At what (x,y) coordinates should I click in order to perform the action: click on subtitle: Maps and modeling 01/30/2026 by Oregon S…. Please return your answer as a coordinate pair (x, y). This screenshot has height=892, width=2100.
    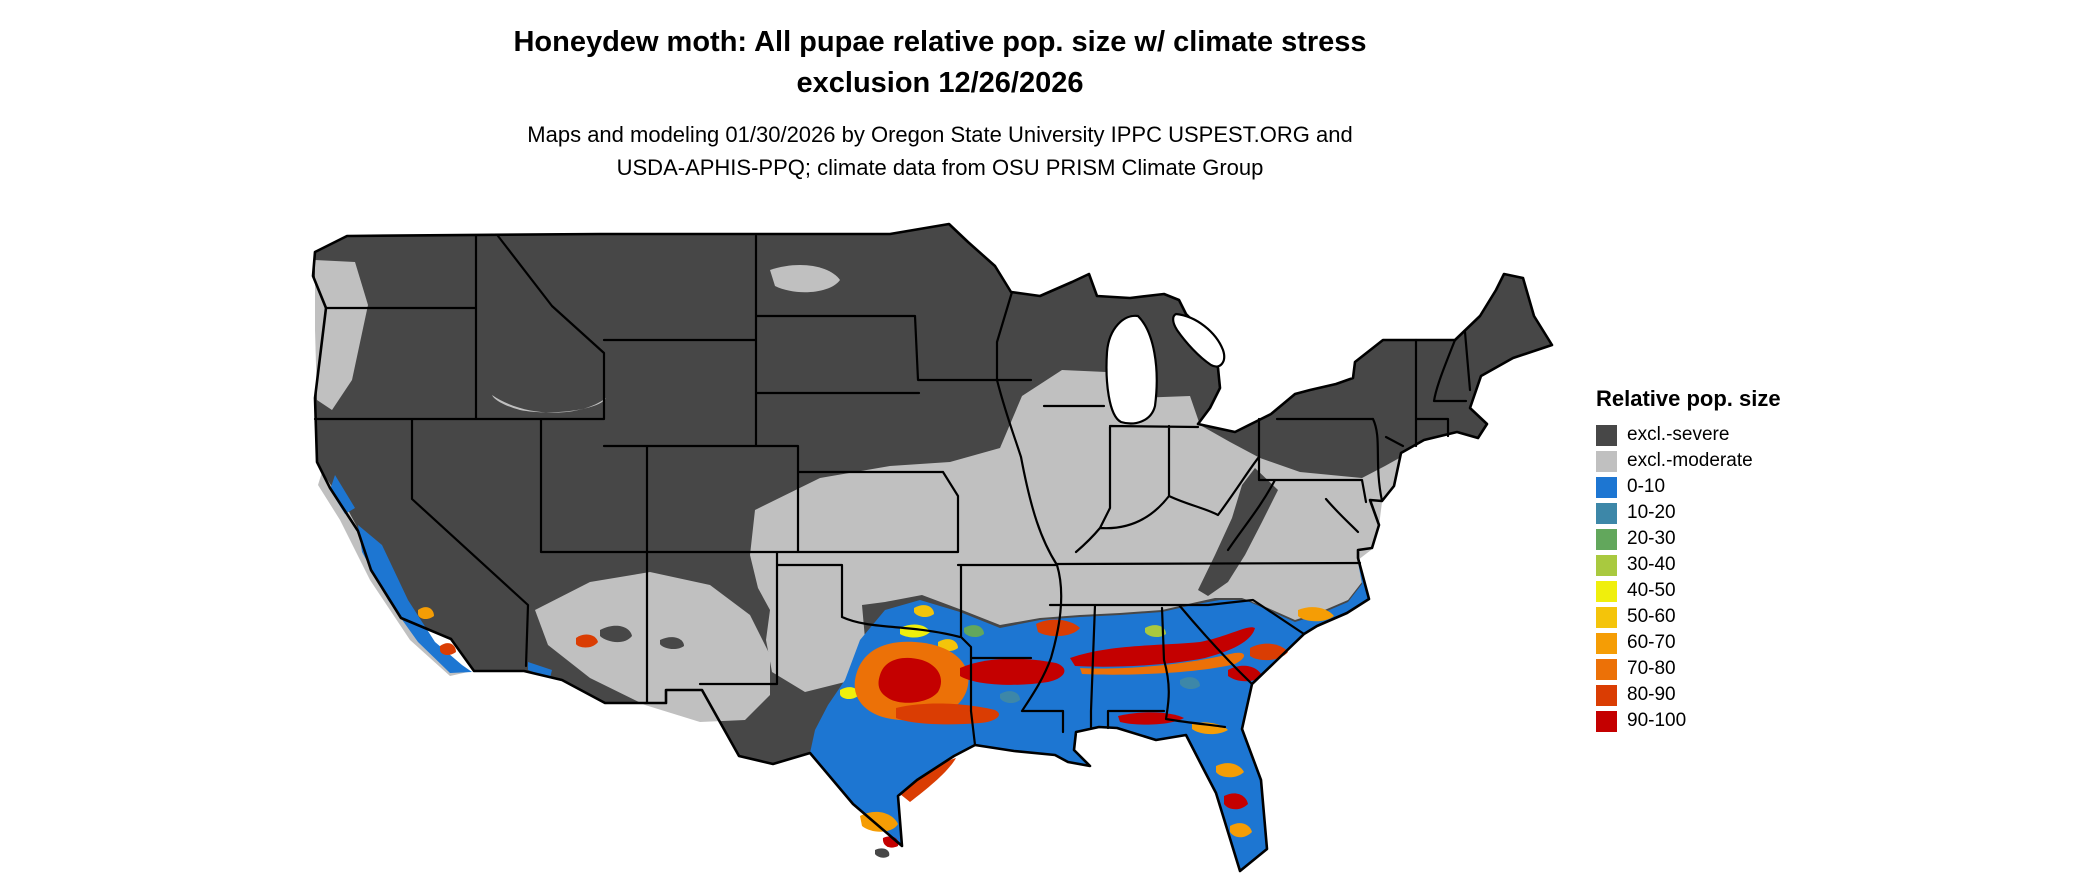
    Looking at the image, I should click on (940, 151).